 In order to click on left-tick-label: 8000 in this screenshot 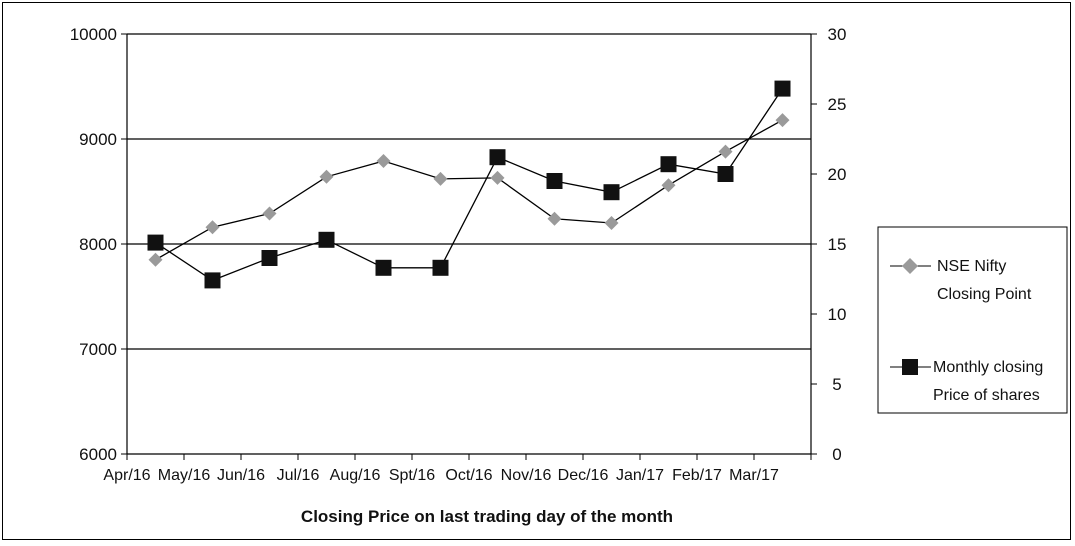, I will do `click(98, 244)`.